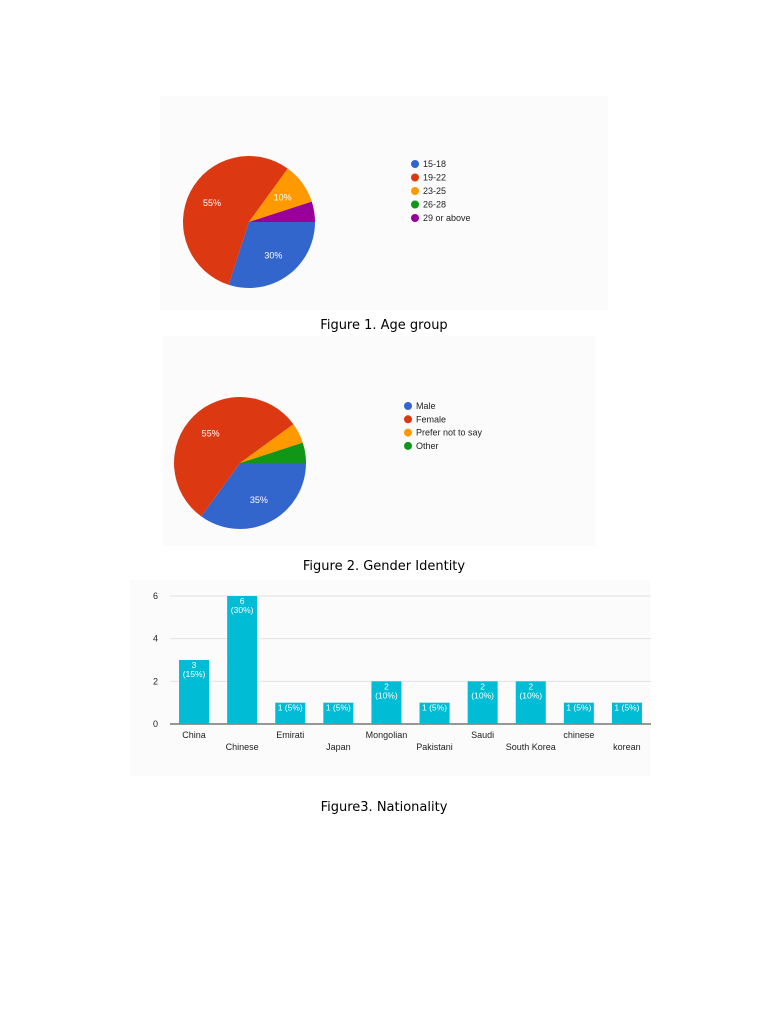  What do you see at coordinates (338, 708) in the screenshot?
I see `bar-data-label-japan: 1 (5%)` at bounding box center [338, 708].